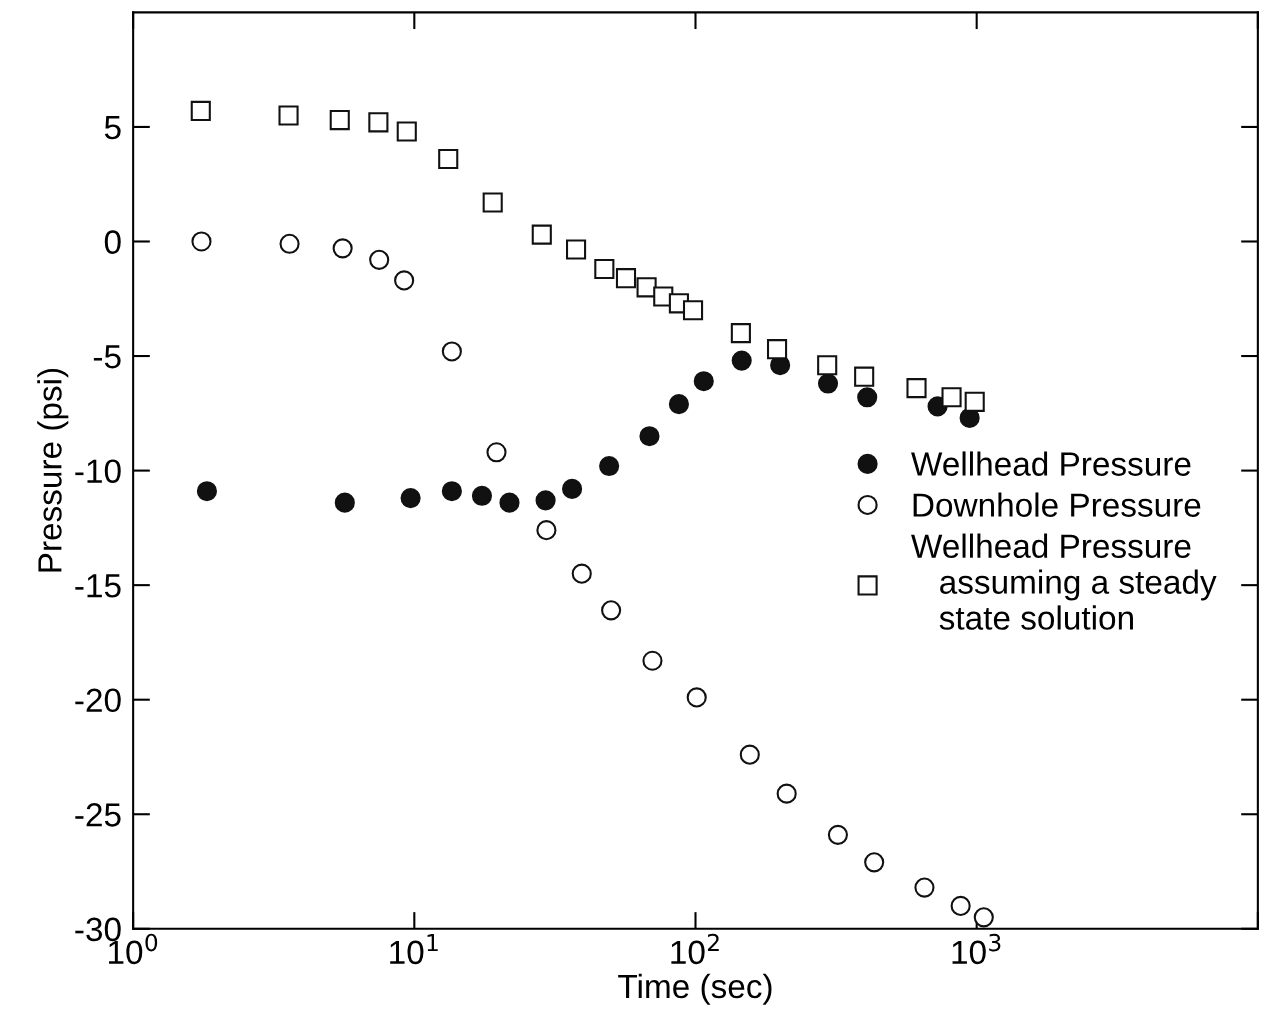 The image size is (1268, 1032). What do you see at coordinates (107, 357) in the screenshot?
I see `y-tick-label: -5` at bounding box center [107, 357].